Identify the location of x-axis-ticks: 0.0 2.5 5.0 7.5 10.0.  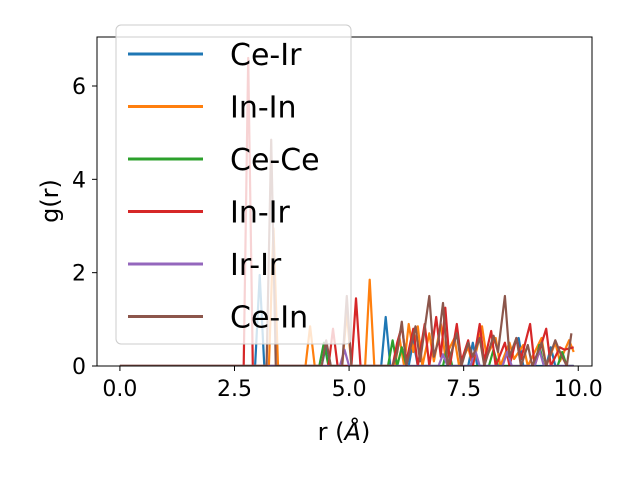
(352, 384).